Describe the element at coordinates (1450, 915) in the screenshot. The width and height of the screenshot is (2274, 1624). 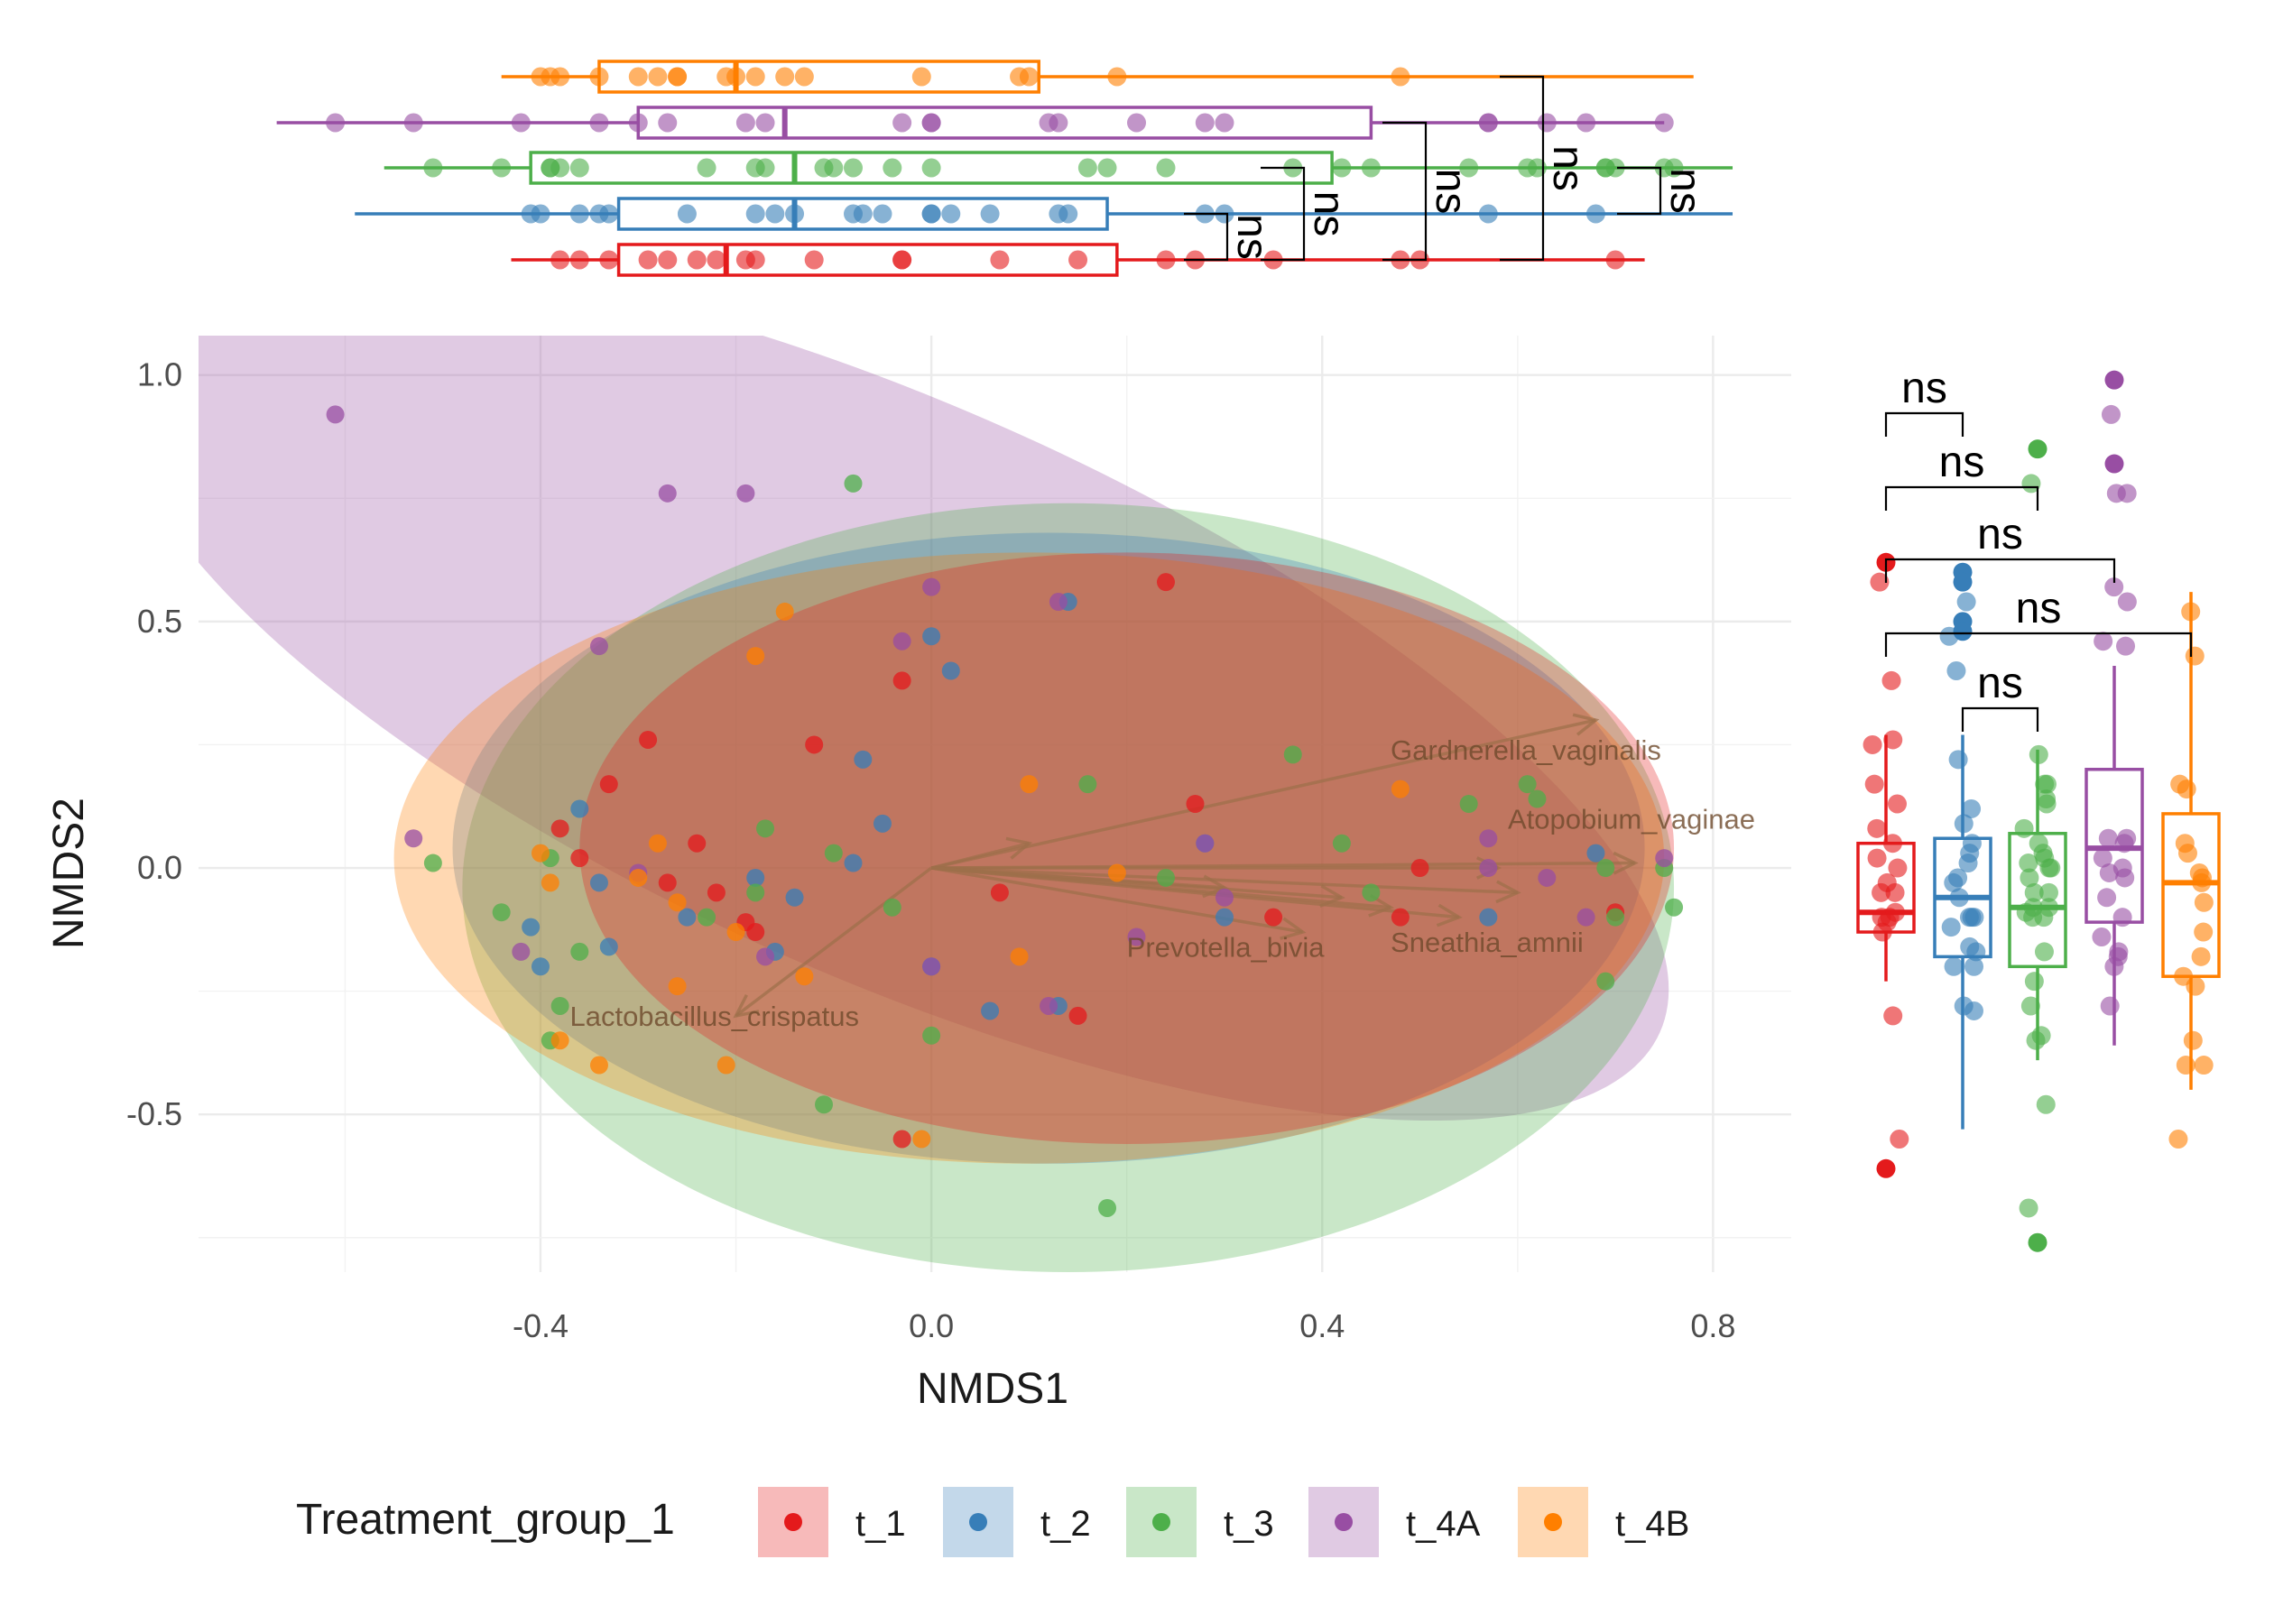
I see `vector-arrowhead` at that location.